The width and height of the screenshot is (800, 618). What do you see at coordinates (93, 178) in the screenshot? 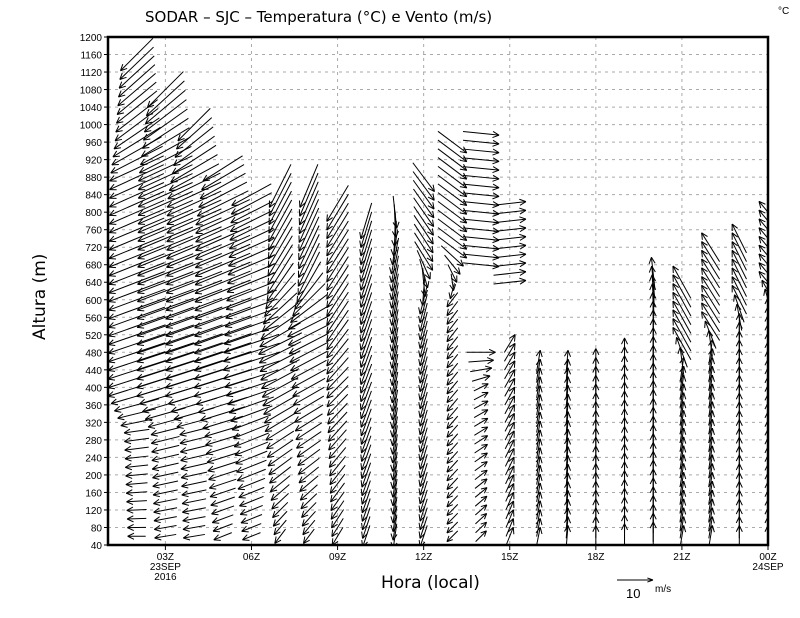
I see `y-tick-label: 880` at bounding box center [93, 178].